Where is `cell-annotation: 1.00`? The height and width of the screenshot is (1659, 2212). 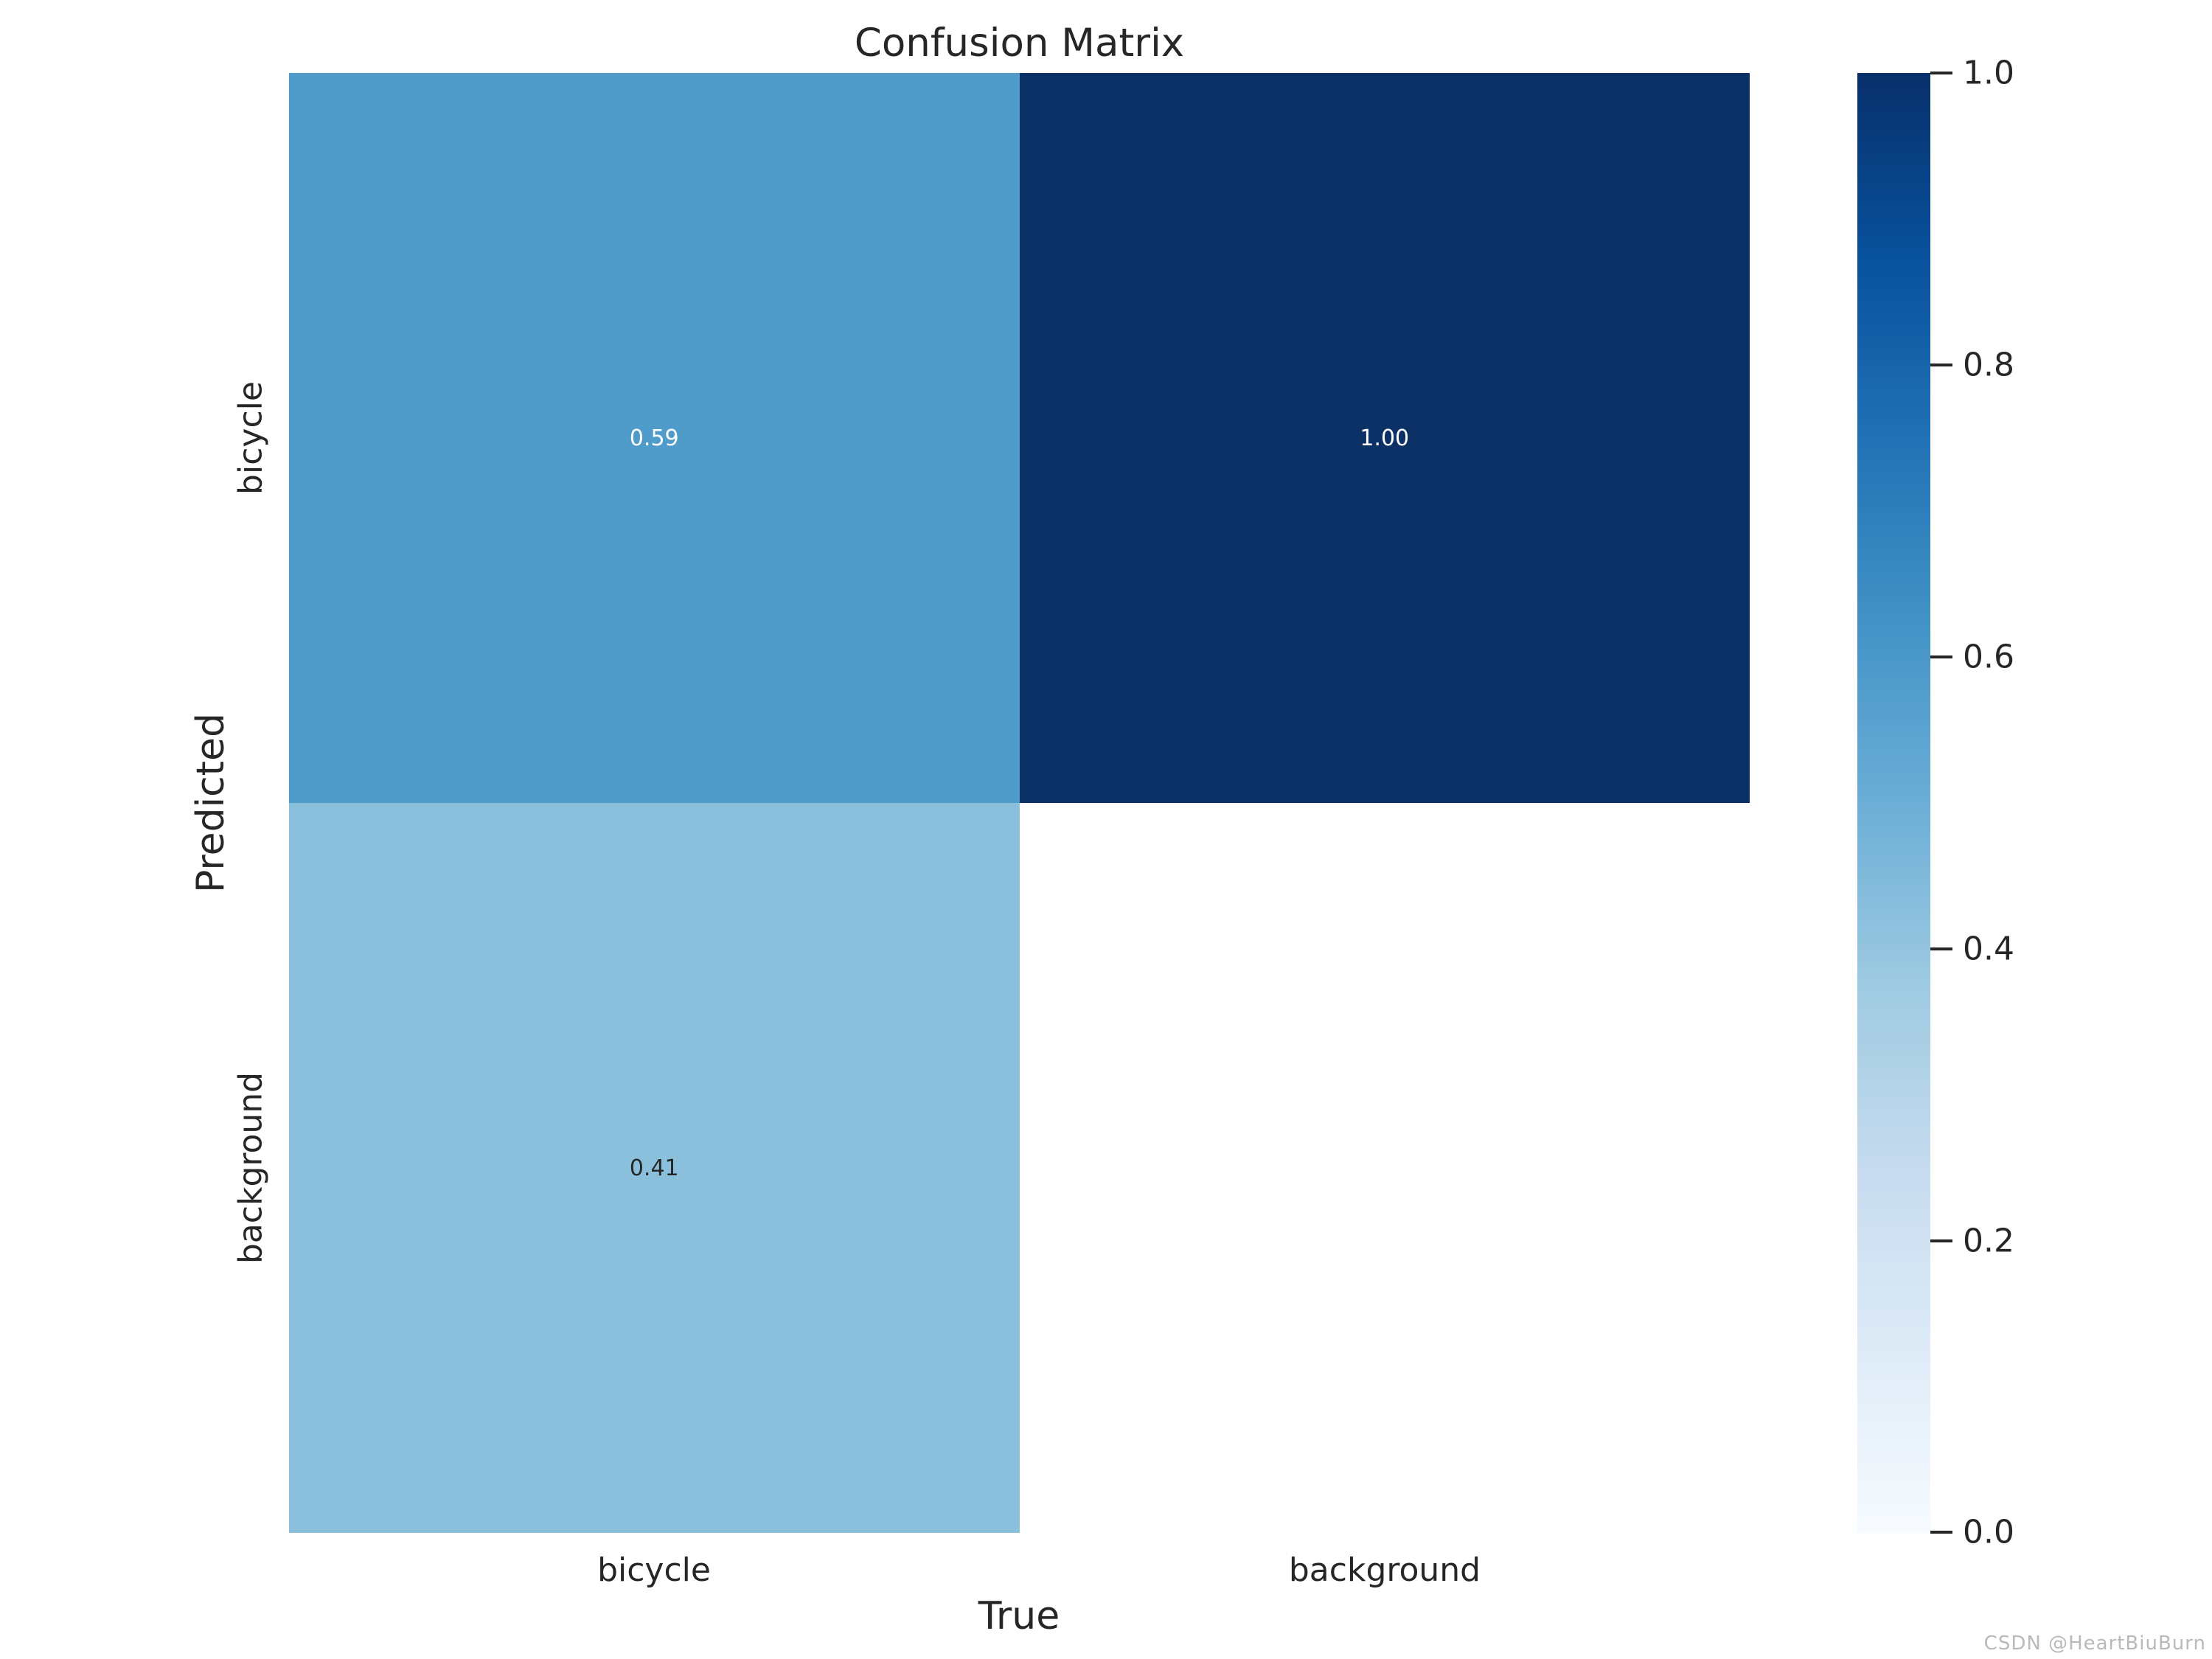 cell-annotation: 1.00 is located at coordinates (1385, 438).